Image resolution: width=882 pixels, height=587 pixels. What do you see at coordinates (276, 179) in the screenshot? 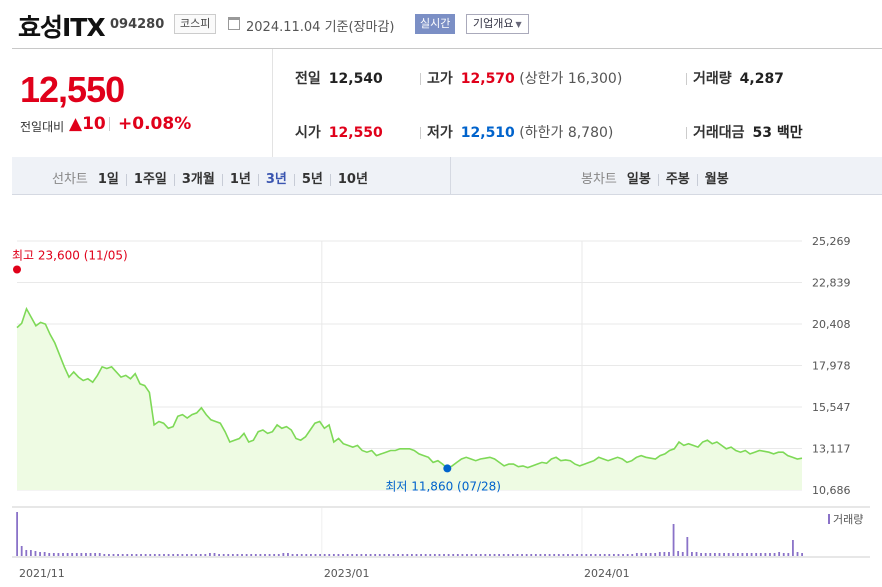
I see `tab-line-4: 3년` at bounding box center [276, 179].